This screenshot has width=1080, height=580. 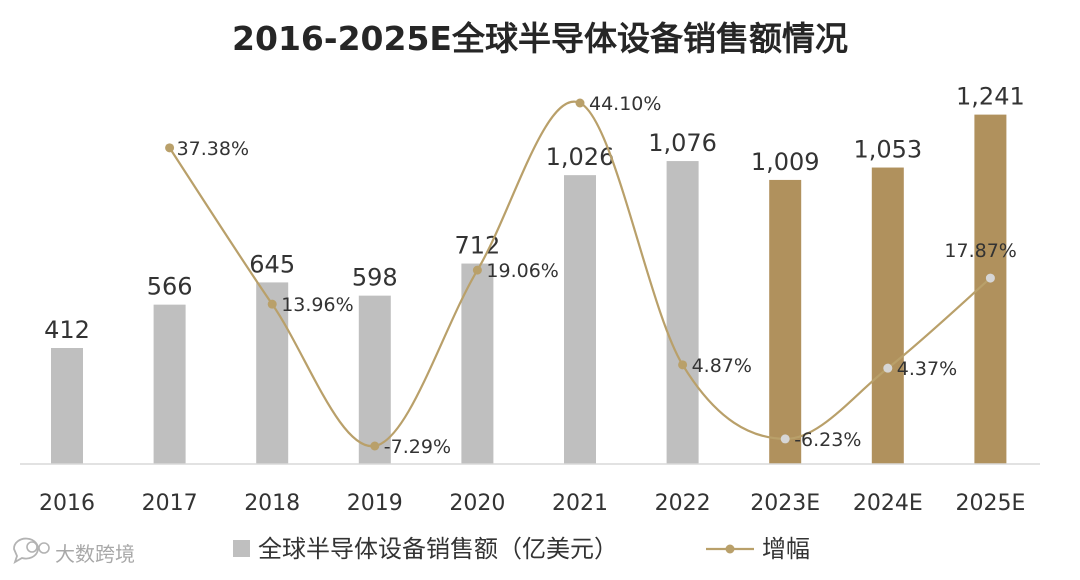 I want to click on legend-bar-label: 全球半导体设备销售额（亿美元）, so click(x=438, y=549).